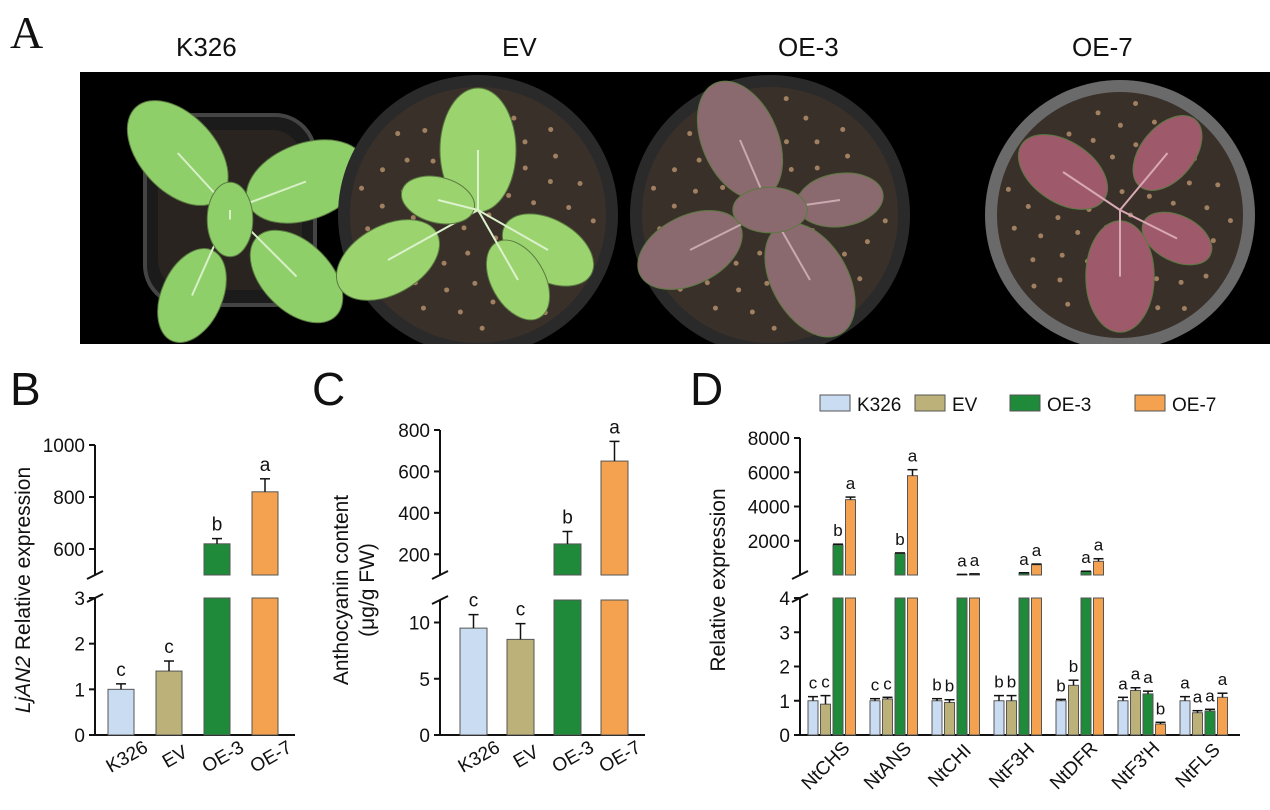  What do you see at coordinates (1025, 403) in the screenshot?
I see `legend-swatch` at bounding box center [1025, 403].